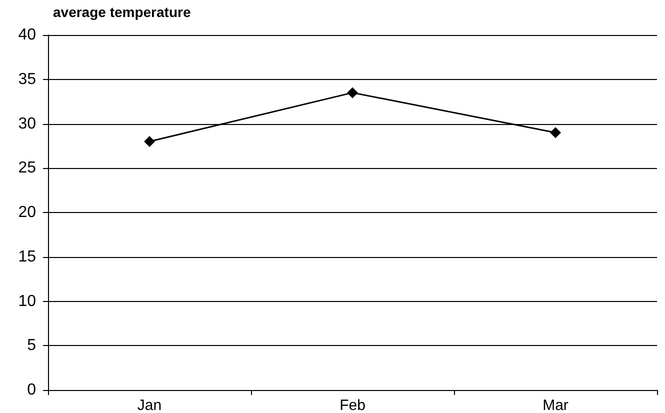 This screenshot has width=665, height=413. Describe the element at coordinates (122, 12) in the screenshot. I see `chart-title: average temperature` at that location.